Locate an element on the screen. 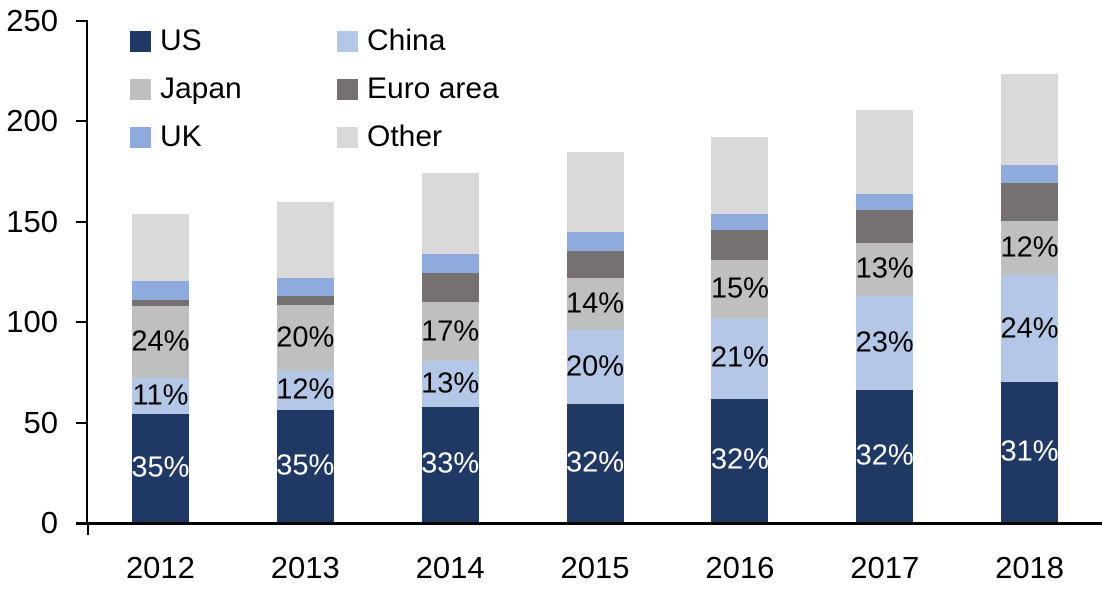 The width and height of the screenshot is (1102, 598). legend-item-uk: UK is located at coordinates (166, 137).